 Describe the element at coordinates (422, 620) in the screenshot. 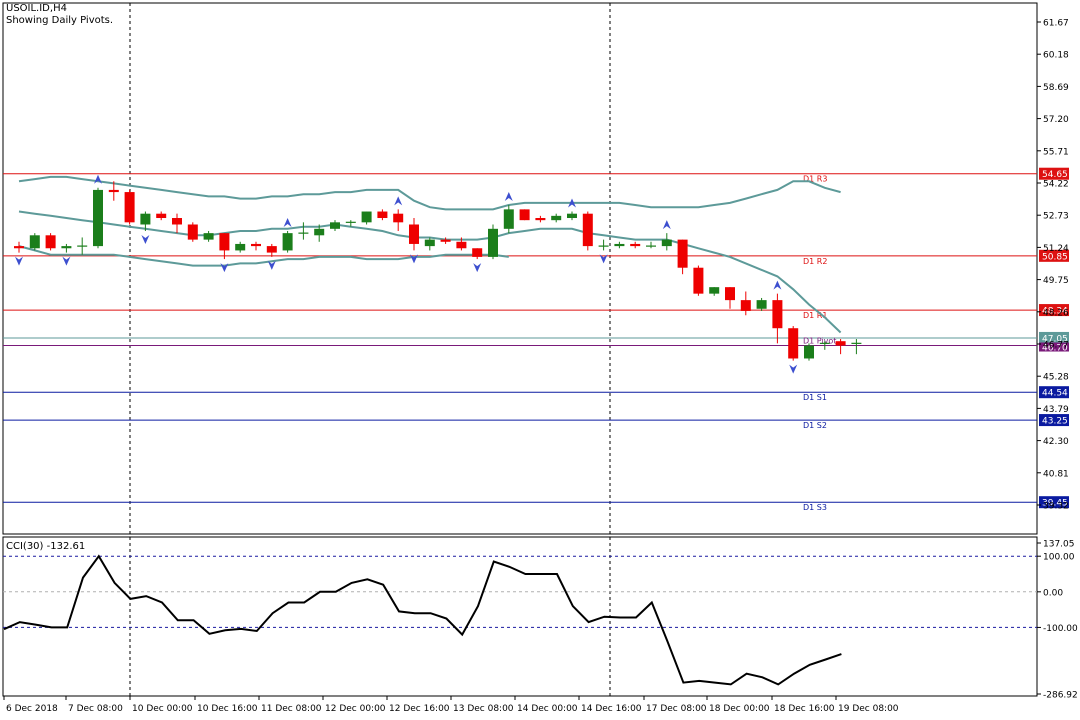

I see `cci-line` at that location.